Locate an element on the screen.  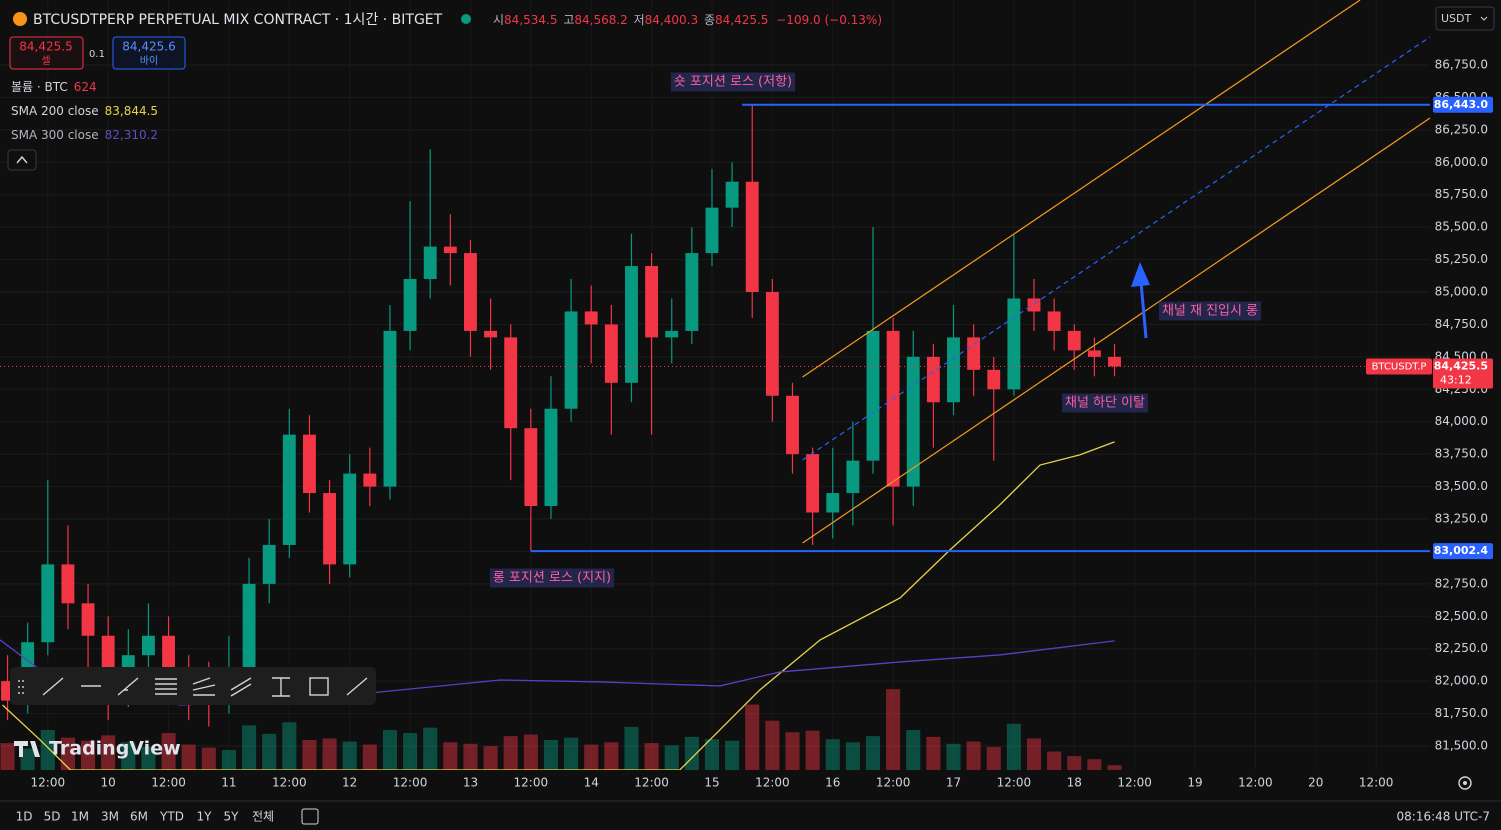
clock: 08:16:48 UTC-7 is located at coordinates (1443, 817).